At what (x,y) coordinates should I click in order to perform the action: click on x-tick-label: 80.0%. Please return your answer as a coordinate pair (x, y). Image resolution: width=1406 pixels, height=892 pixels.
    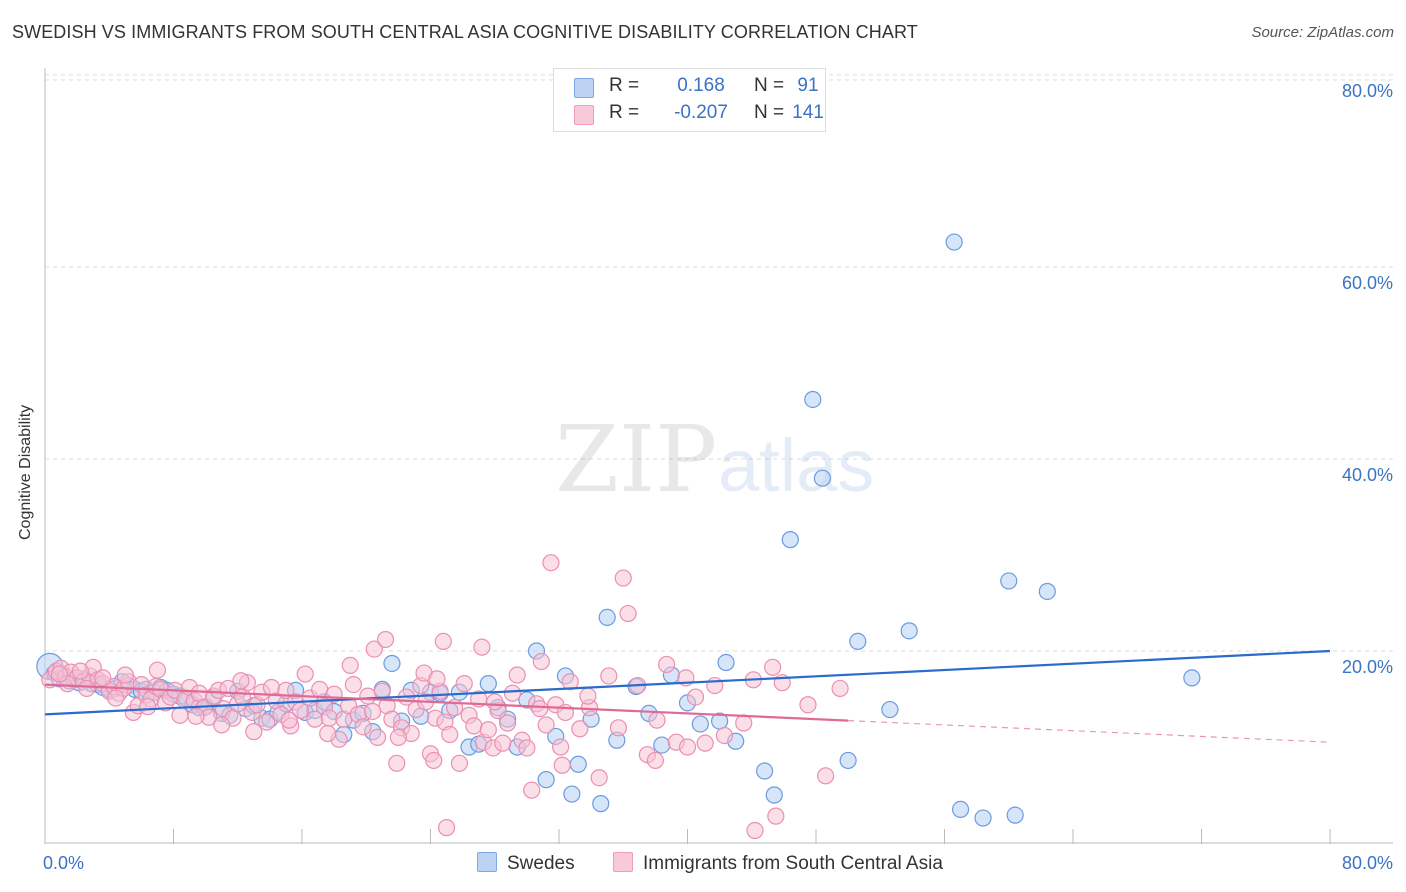
    Looking at the image, I should click on (1367, 863).